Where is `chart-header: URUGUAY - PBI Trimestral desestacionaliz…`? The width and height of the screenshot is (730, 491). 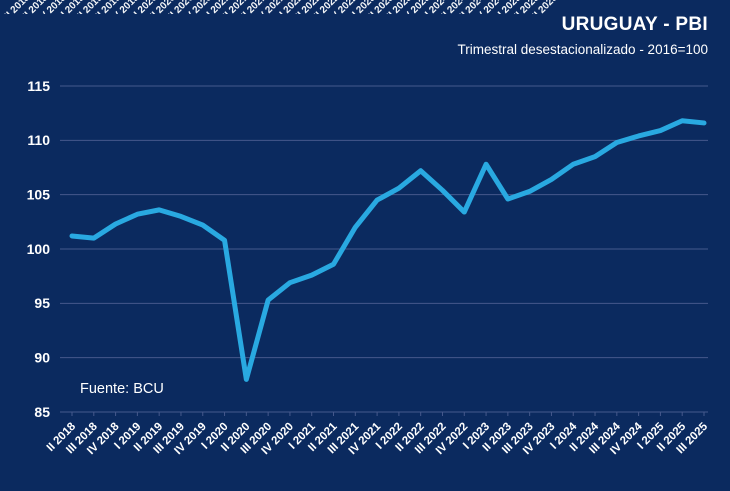 chart-header: URUGUAY - PBI Trimestral desestacionaliz… is located at coordinates (582, 35).